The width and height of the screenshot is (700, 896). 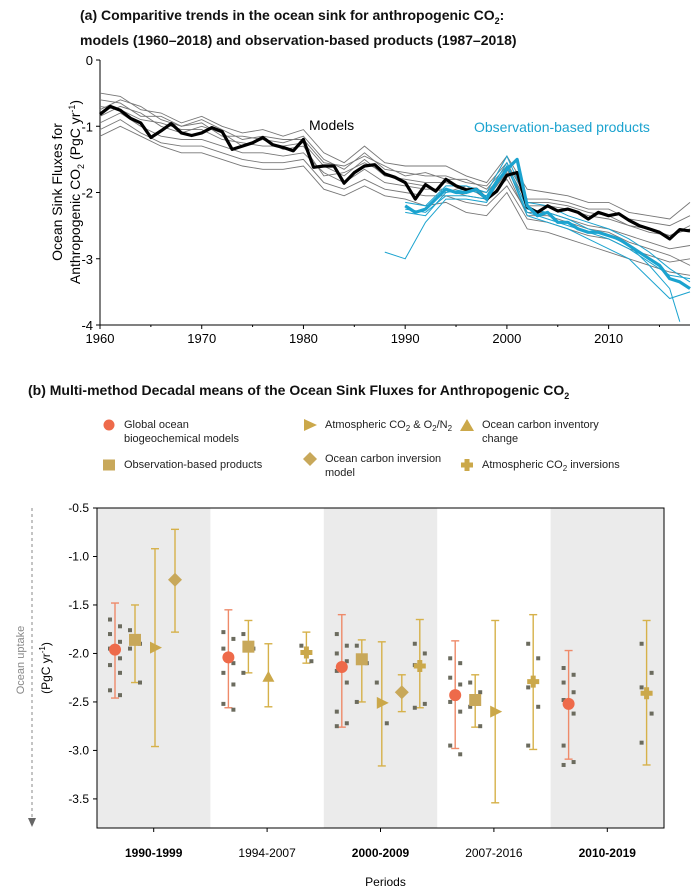 I want to click on legend-item-inventory: Ocean carbon inventory change, so click(x=528, y=432).